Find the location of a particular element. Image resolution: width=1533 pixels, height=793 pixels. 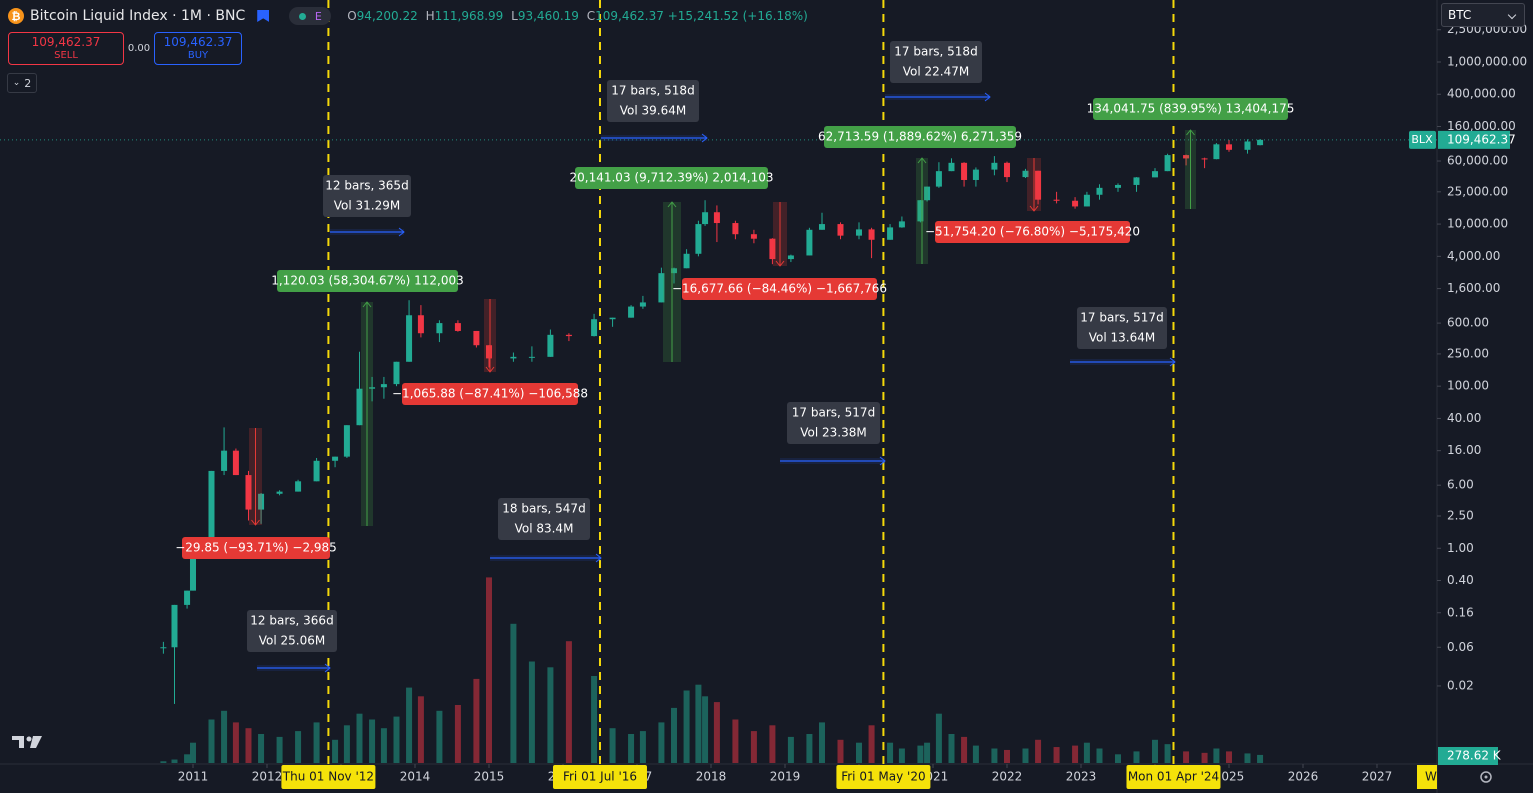

measure-label: 134,041.75 (839.95%) 13,404,175 is located at coordinates (1191, 109).